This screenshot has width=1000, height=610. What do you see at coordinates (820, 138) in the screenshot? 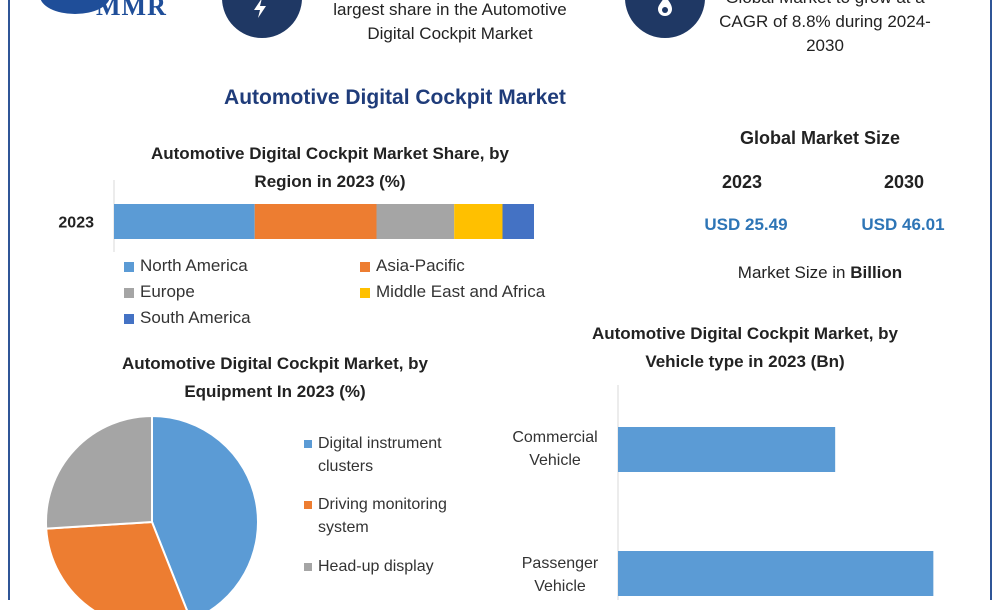
I see `global-market-title: Global Market Size` at bounding box center [820, 138].